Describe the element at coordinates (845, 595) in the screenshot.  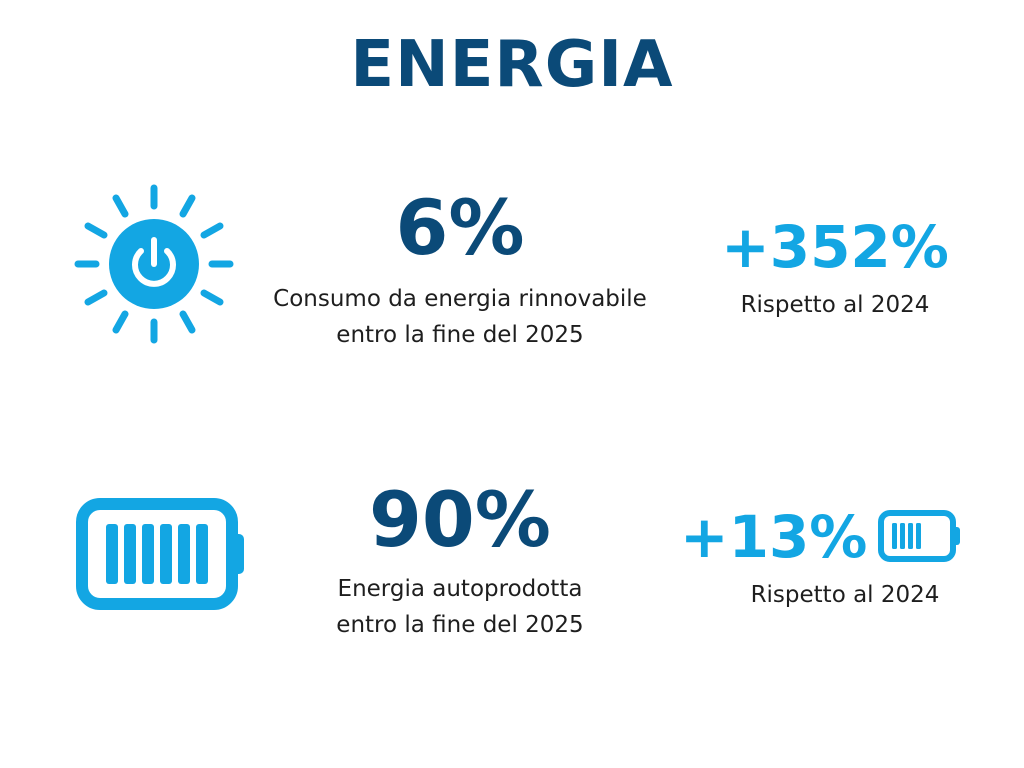
I see `selfproduced-change-note: Rispetto al 2024` at that location.